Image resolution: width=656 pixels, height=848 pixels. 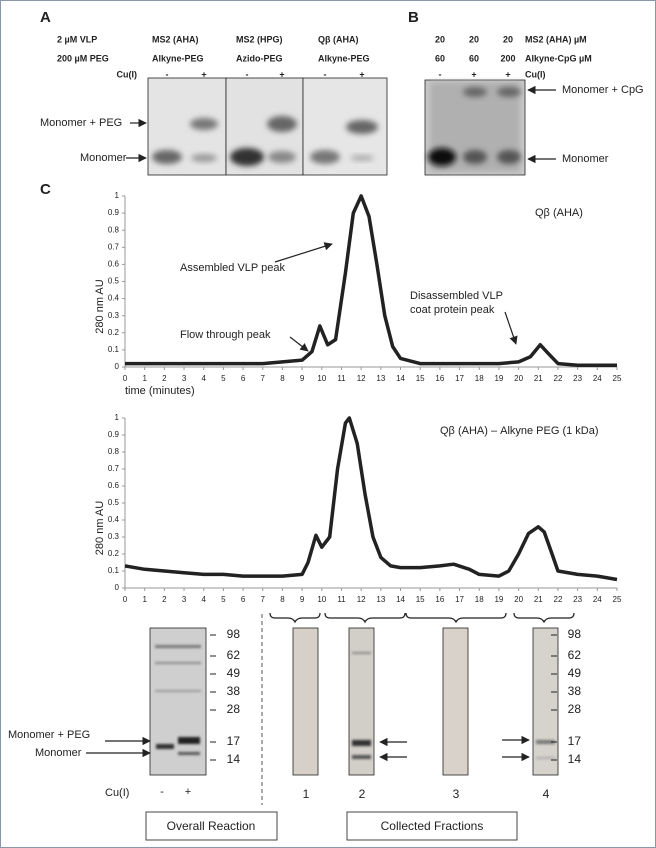 What do you see at coordinates (117, 195) in the screenshot?
I see `y-tick-label: 1` at bounding box center [117, 195].